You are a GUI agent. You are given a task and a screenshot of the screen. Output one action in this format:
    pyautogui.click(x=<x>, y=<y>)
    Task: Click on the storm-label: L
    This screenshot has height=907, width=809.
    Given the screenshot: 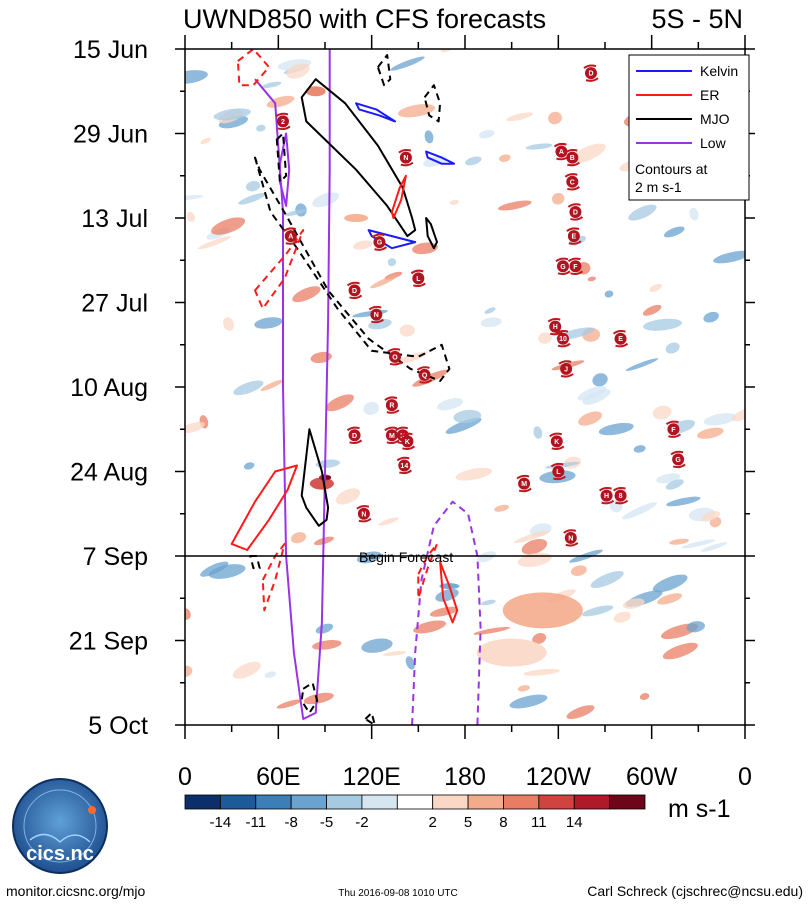 What is the action you would take?
    pyautogui.click(x=418, y=279)
    